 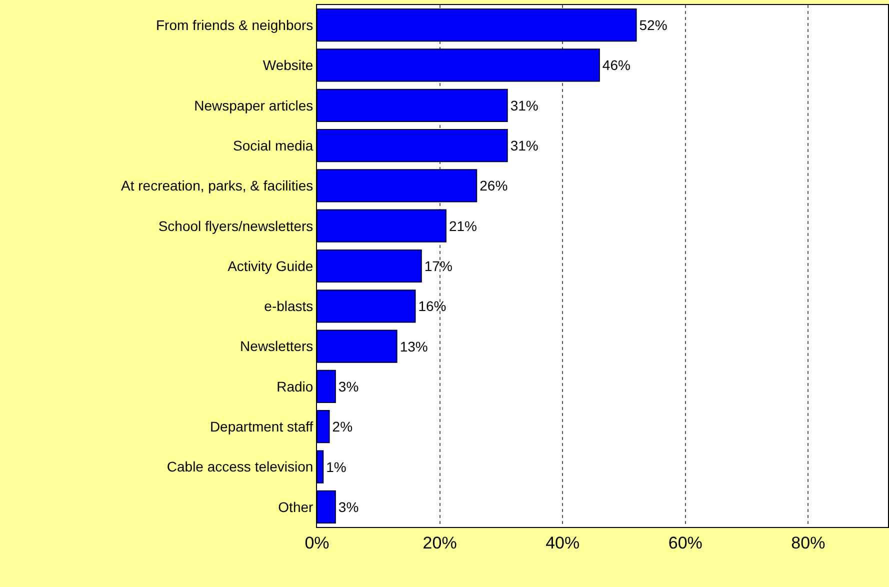 I want to click on data-label: 13%, so click(x=414, y=346).